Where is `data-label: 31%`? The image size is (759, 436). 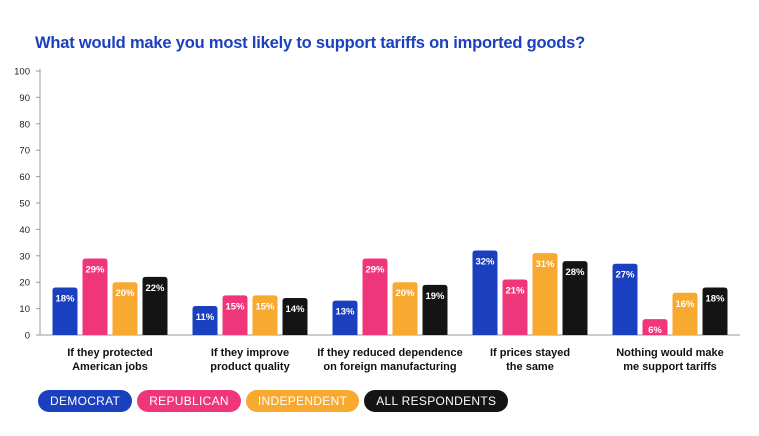 data-label: 31% is located at coordinates (545, 264).